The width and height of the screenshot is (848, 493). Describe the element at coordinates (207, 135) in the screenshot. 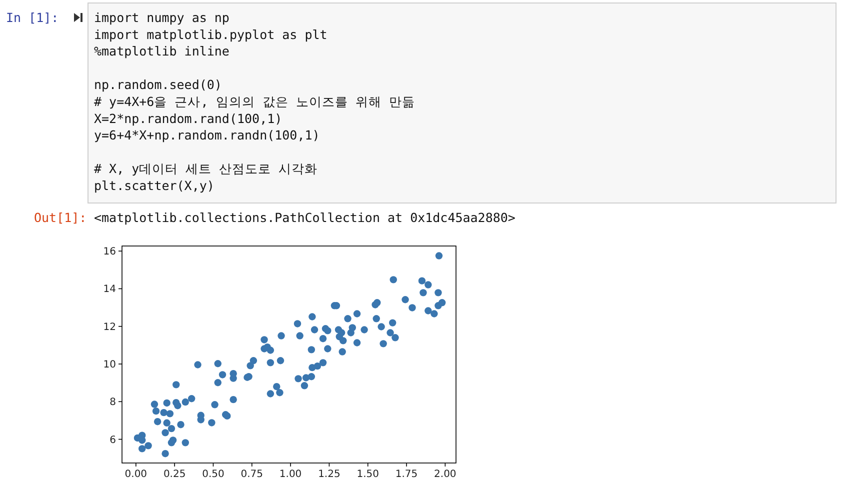

I see `text: y=6+4*X+np.random.randn(100,1)` at that location.